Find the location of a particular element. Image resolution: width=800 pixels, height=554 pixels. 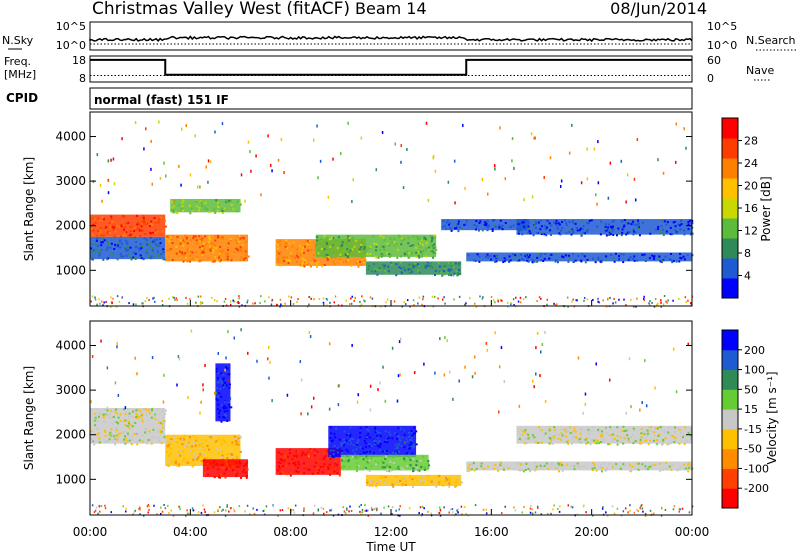

freq-label: Freq. is located at coordinates (17, 61).